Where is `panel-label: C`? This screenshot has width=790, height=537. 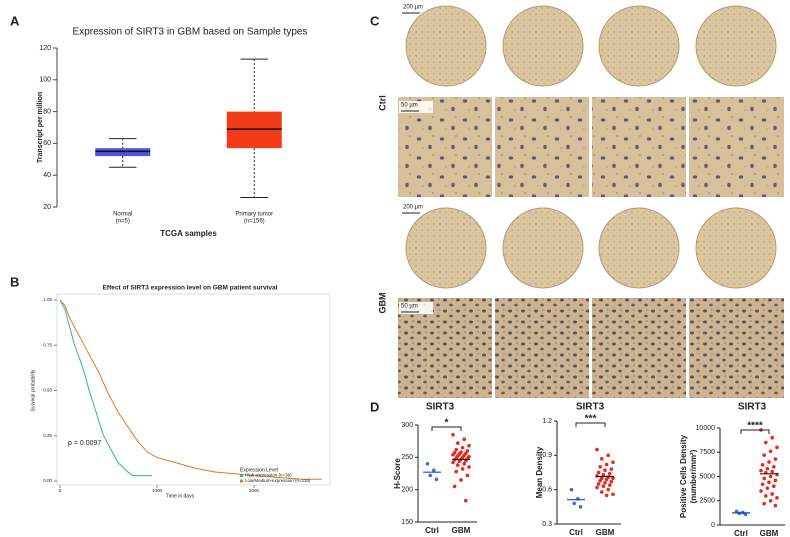 panel-label: C is located at coordinates (375, 20).